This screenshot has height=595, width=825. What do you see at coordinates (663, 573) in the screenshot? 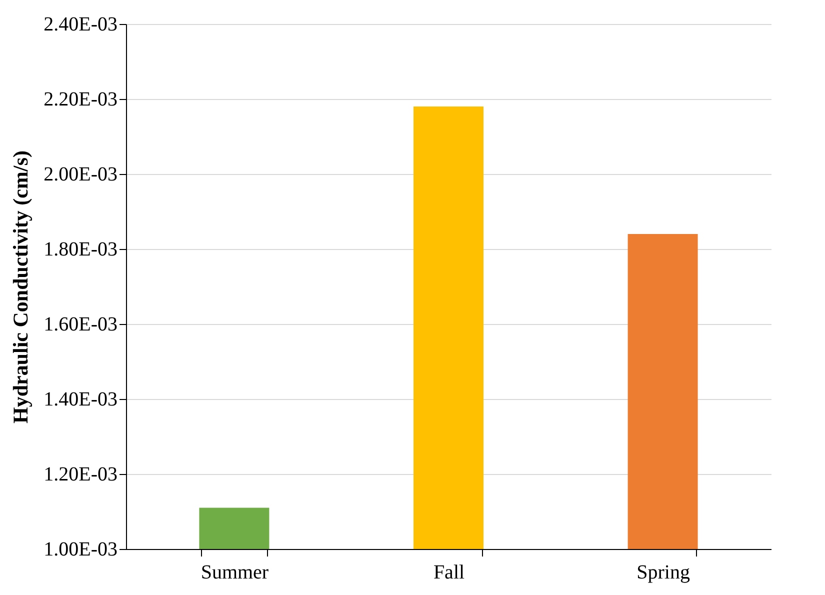
I see `x-tick-label: Spring` at bounding box center [663, 573].